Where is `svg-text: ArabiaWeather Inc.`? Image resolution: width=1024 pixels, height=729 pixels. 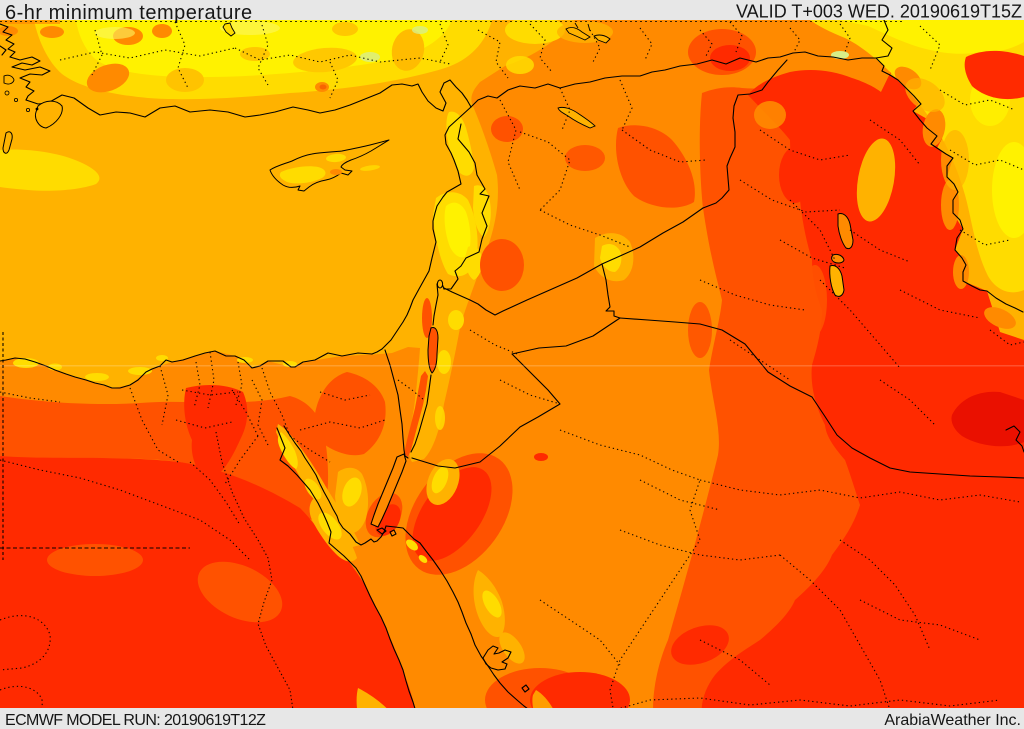 svg-text: ArabiaWeather Inc. is located at coordinates (952, 720).